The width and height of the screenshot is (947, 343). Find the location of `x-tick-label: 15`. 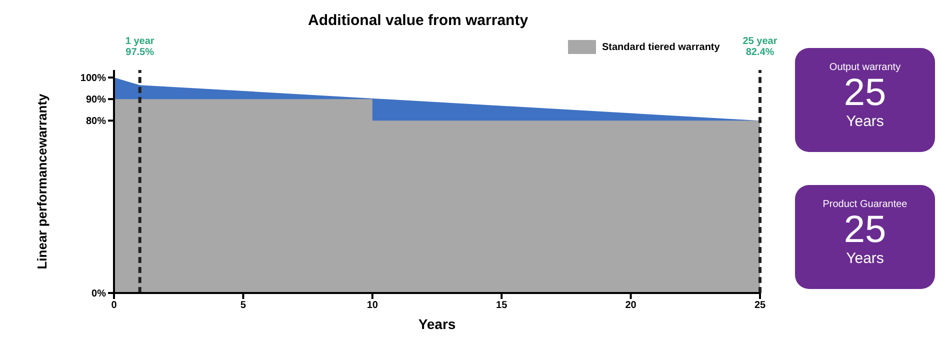

x-tick-label: 15 is located at coordinates (502, 306).